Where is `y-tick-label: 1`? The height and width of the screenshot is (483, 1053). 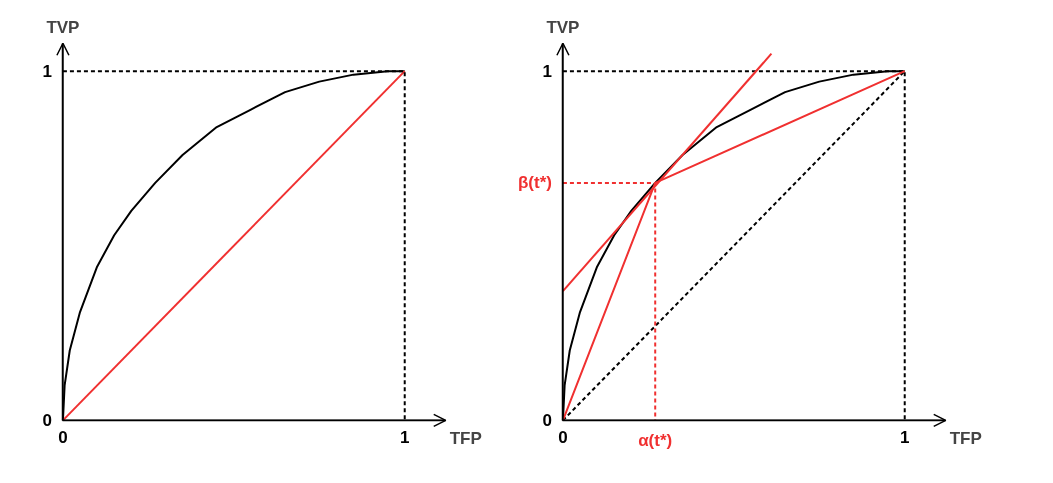 y-tick-label: 1 is located at coordinates (547, 72).